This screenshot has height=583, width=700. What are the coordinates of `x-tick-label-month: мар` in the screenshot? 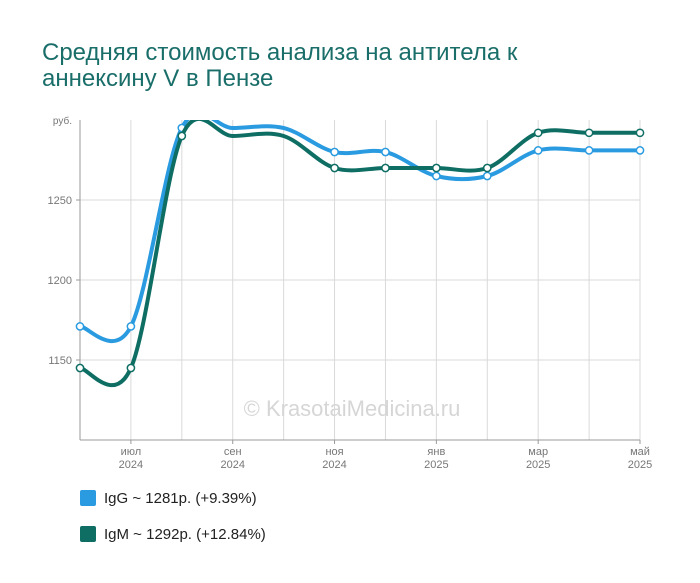 It's located at (538, 452).